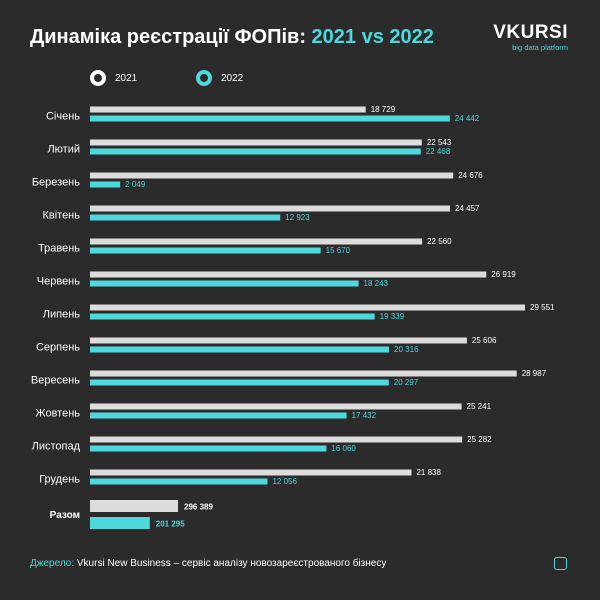  I want to click on legend-item-2022: 2022, so click(219, 78).